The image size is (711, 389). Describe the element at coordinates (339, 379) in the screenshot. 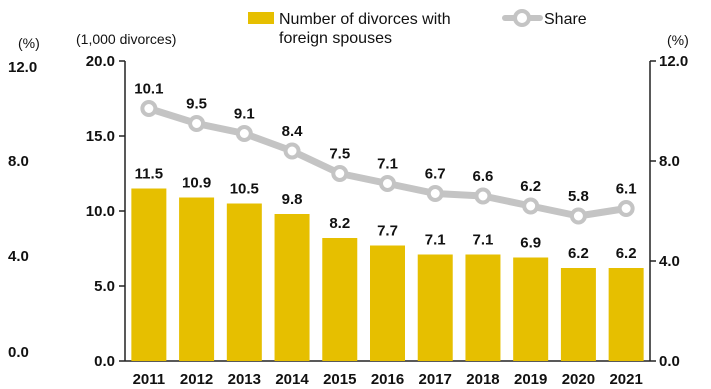

I see `x-tick-label-2015: 2015` at that location.